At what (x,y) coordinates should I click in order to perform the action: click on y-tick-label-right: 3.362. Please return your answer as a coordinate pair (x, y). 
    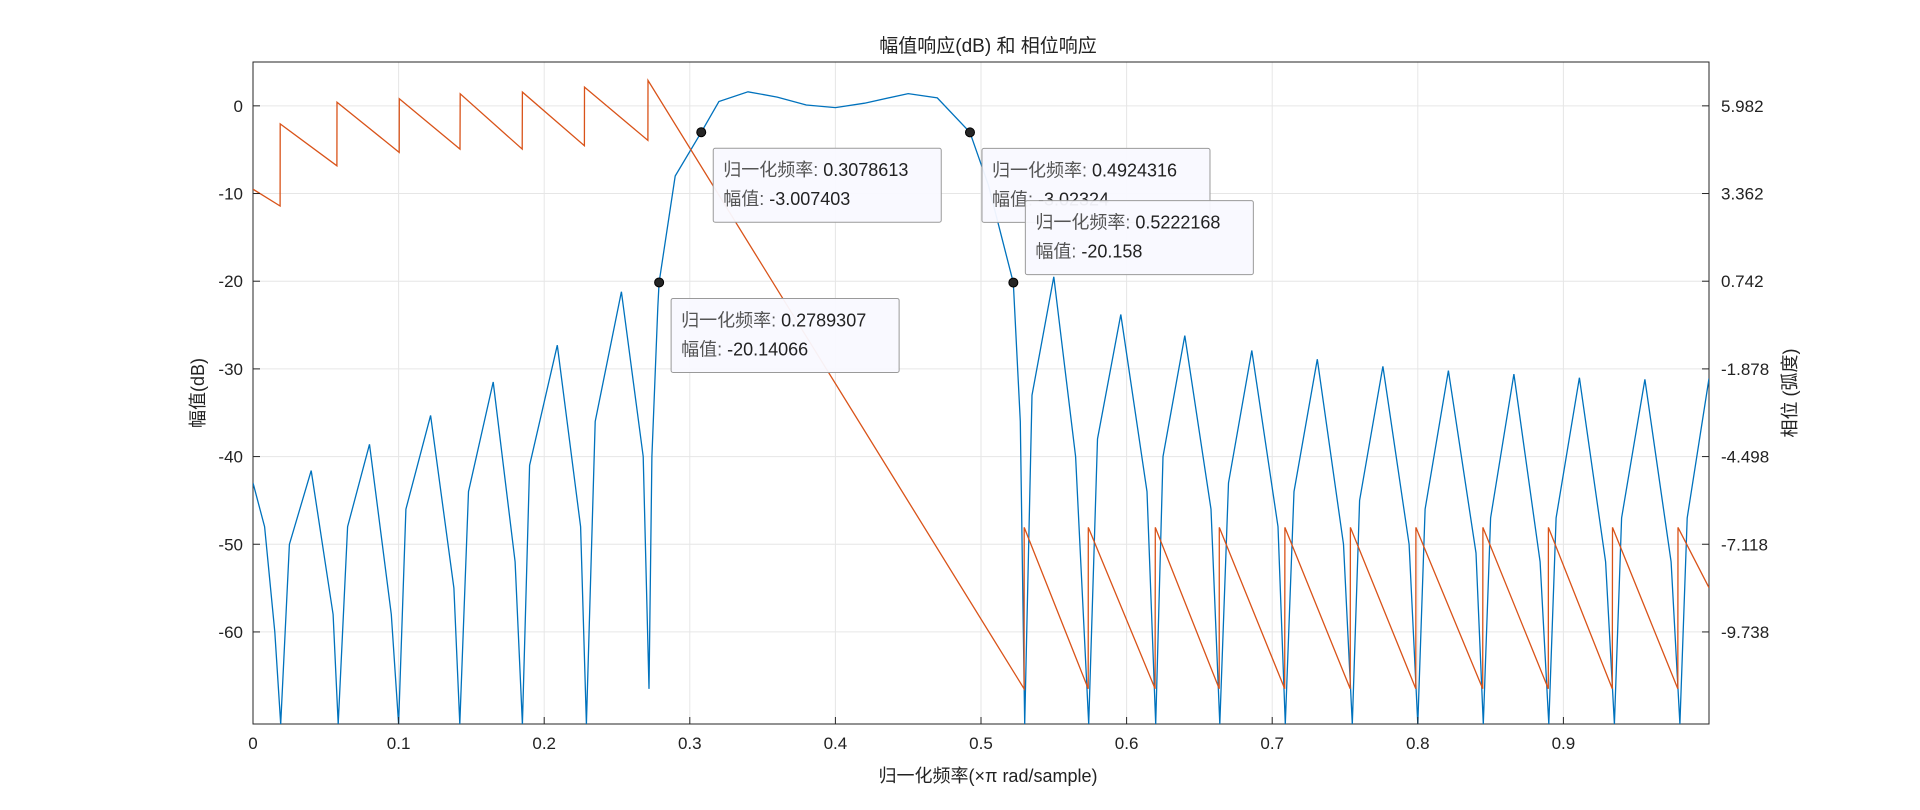
    Looking at the image, I should click on (1742, 194).